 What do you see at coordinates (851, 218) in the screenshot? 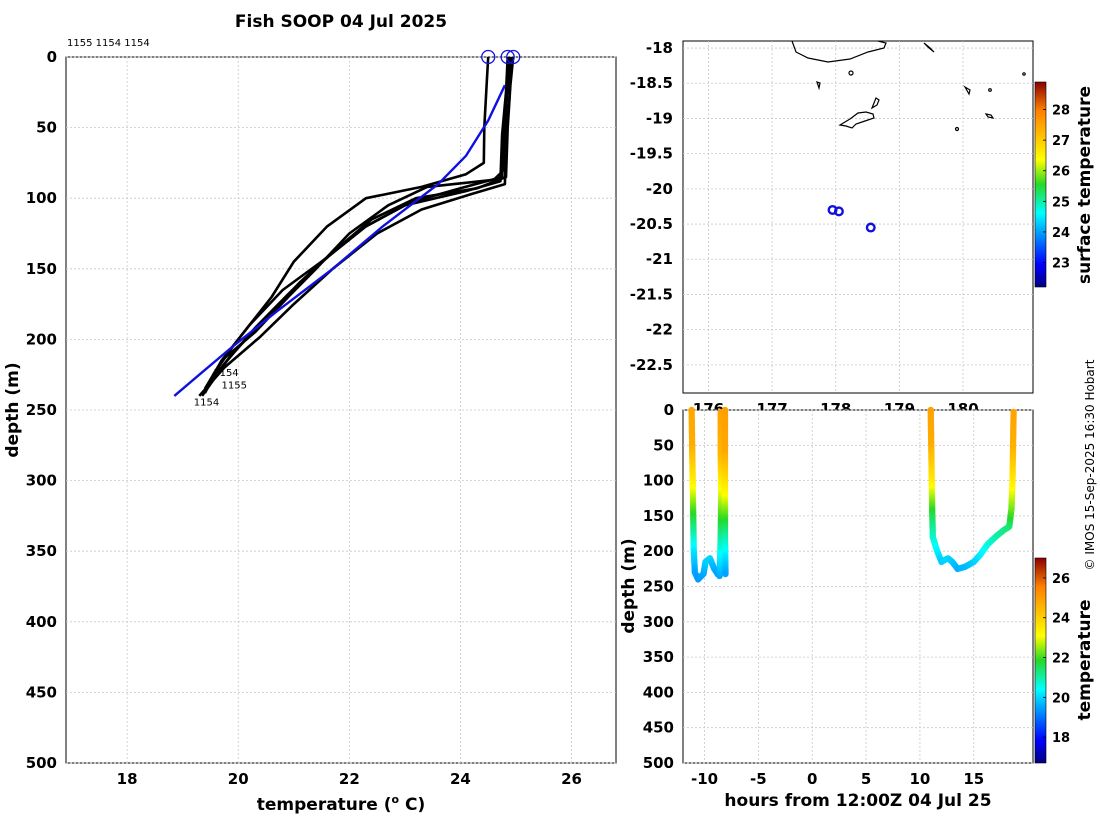
I see `map-points` at bounding box center [851, 218].